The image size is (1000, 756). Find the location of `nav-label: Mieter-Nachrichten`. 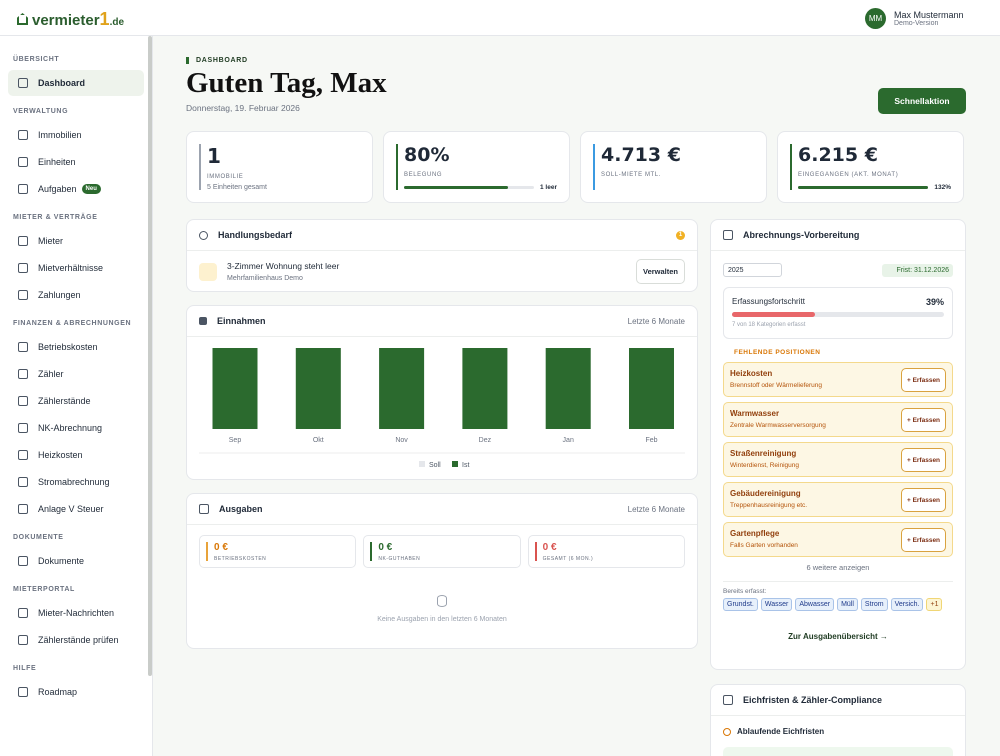

nav-label: Mieter-Nachrichten is located at coordinates (76, 613).